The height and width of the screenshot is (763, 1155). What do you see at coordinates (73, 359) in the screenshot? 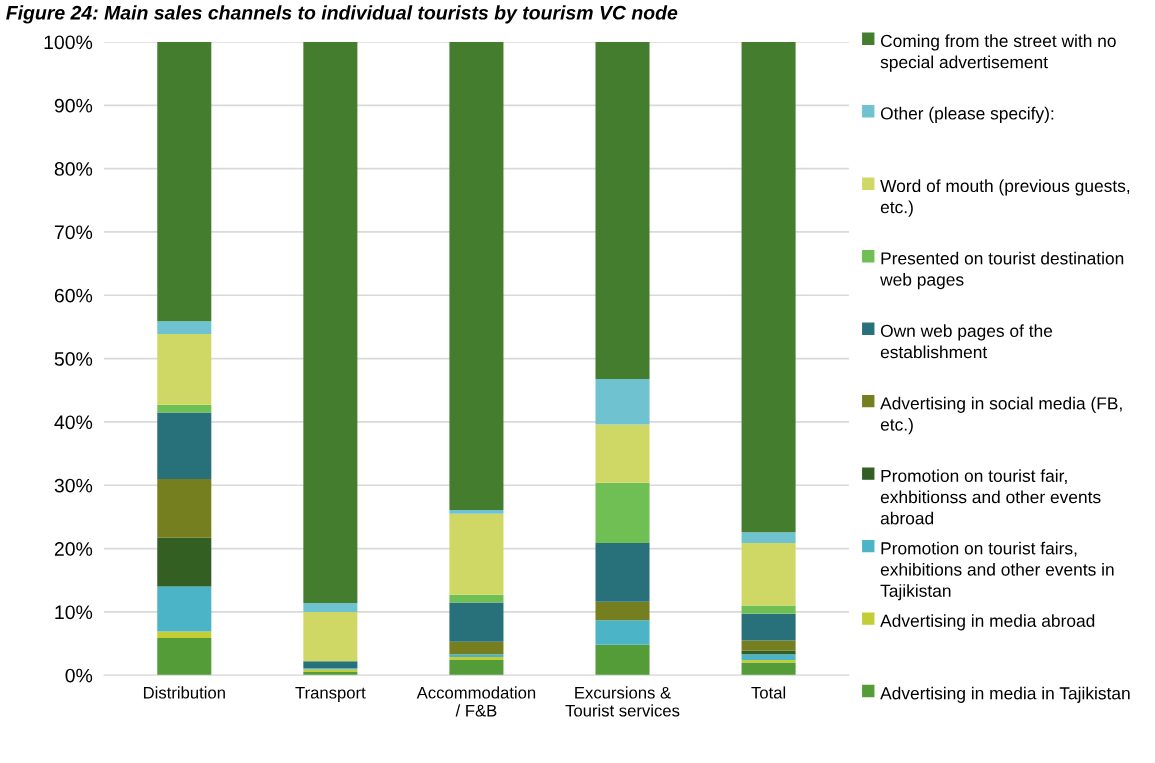
I see `y-tick-label: 50%` at bounding box center [73, 359].